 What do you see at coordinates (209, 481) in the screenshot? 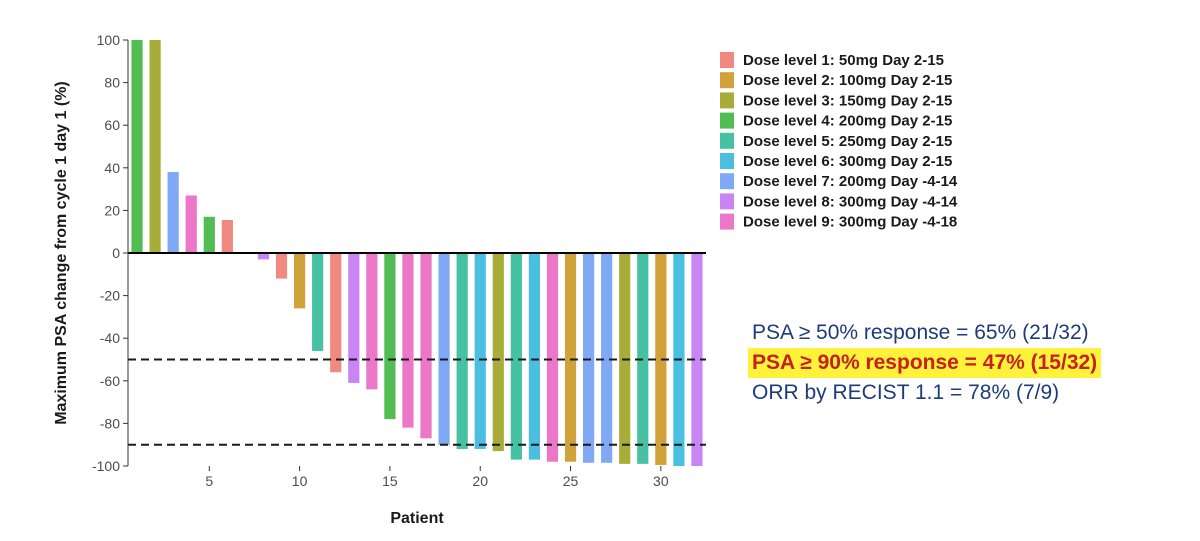
I see `x-tick-label: 5` at bounding box center [209, 481].